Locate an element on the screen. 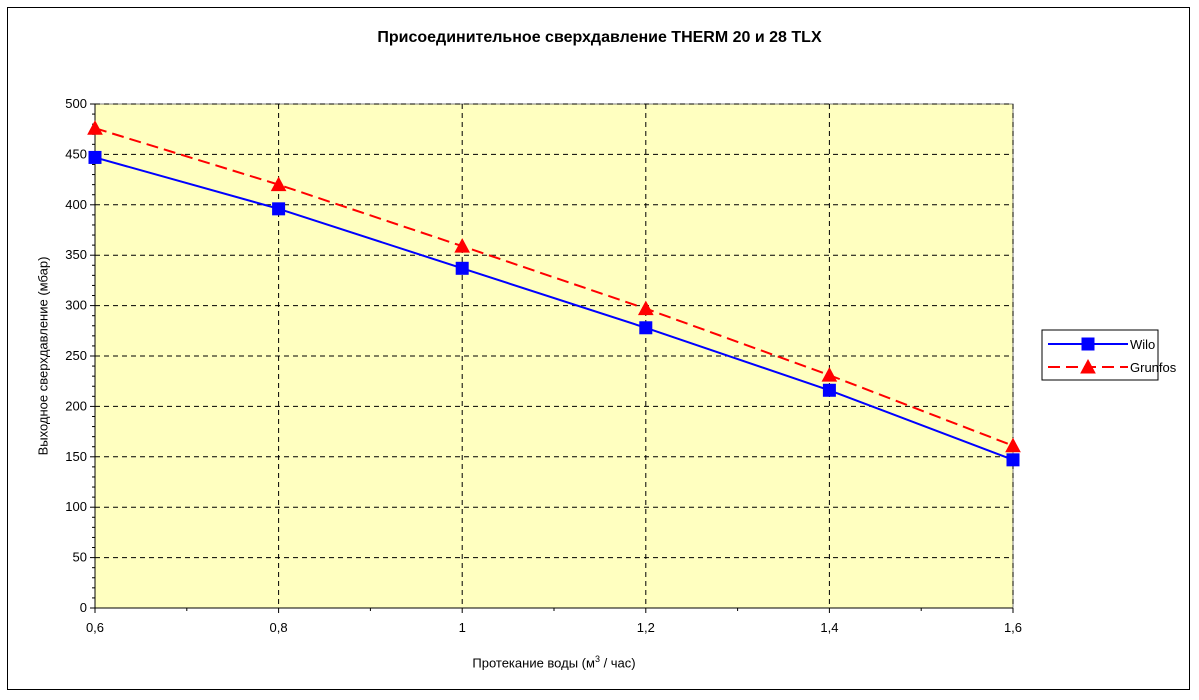 Image resolution: width=1199 pixels, height=700 pixels. x-axis-label: Протекание воды (м3 / час) is located at coordinates (553, 662).